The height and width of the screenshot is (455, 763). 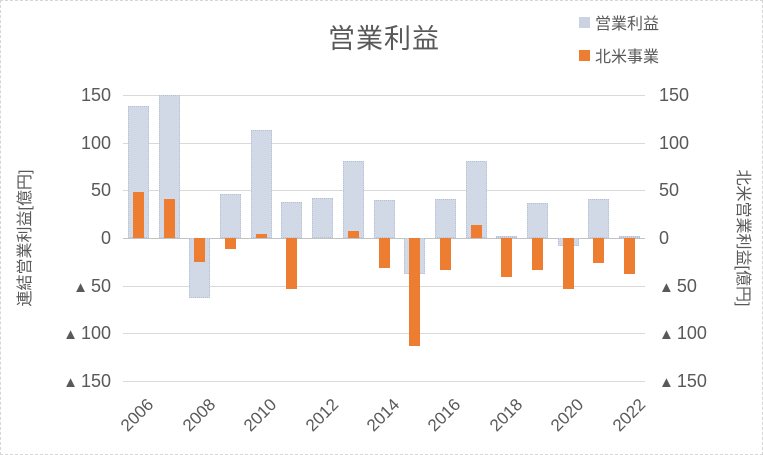 I want to click on right-axis-title: 北米営業利益[億円], so click(x=742, y=238).